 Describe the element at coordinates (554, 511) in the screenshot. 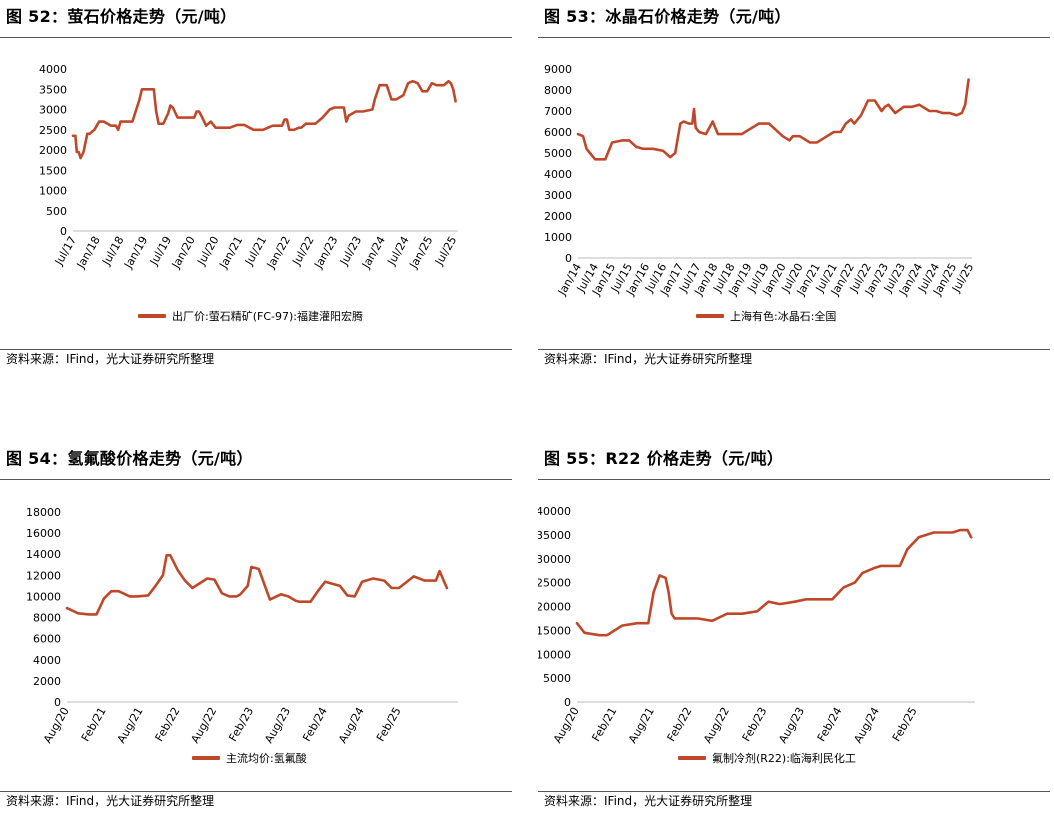

I see `y-tick-label: 40000` at that location.